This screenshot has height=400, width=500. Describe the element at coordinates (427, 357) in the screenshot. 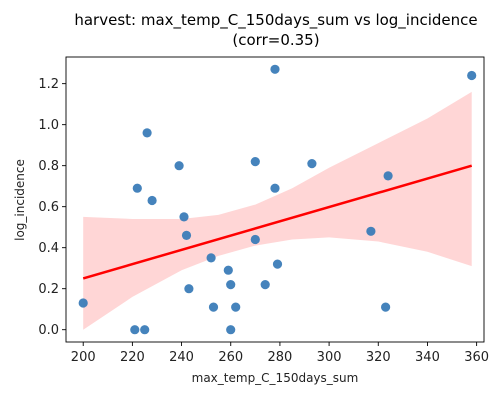

I see `x-tick-label: 340` at that location.